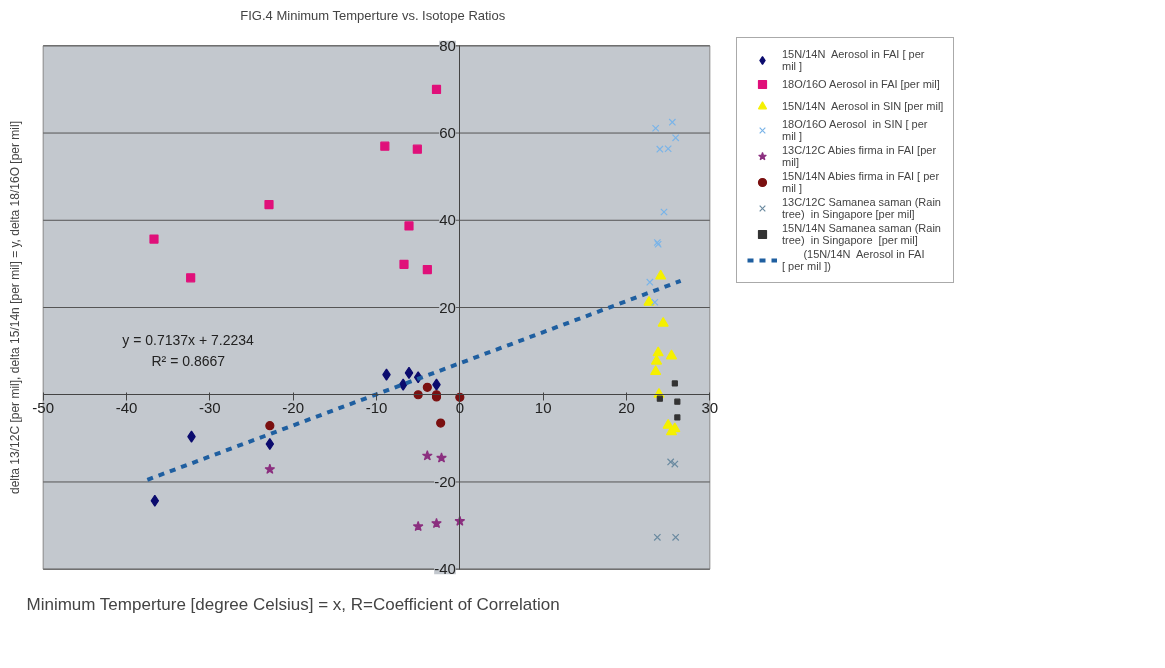 The image size is (1165, 668). What do you see at coordinates (855, 130) in the screenshot?
I see `legend-label: 18O/16O Aerosol in SIN [ per mil ]` at bounding box center [855, 130].